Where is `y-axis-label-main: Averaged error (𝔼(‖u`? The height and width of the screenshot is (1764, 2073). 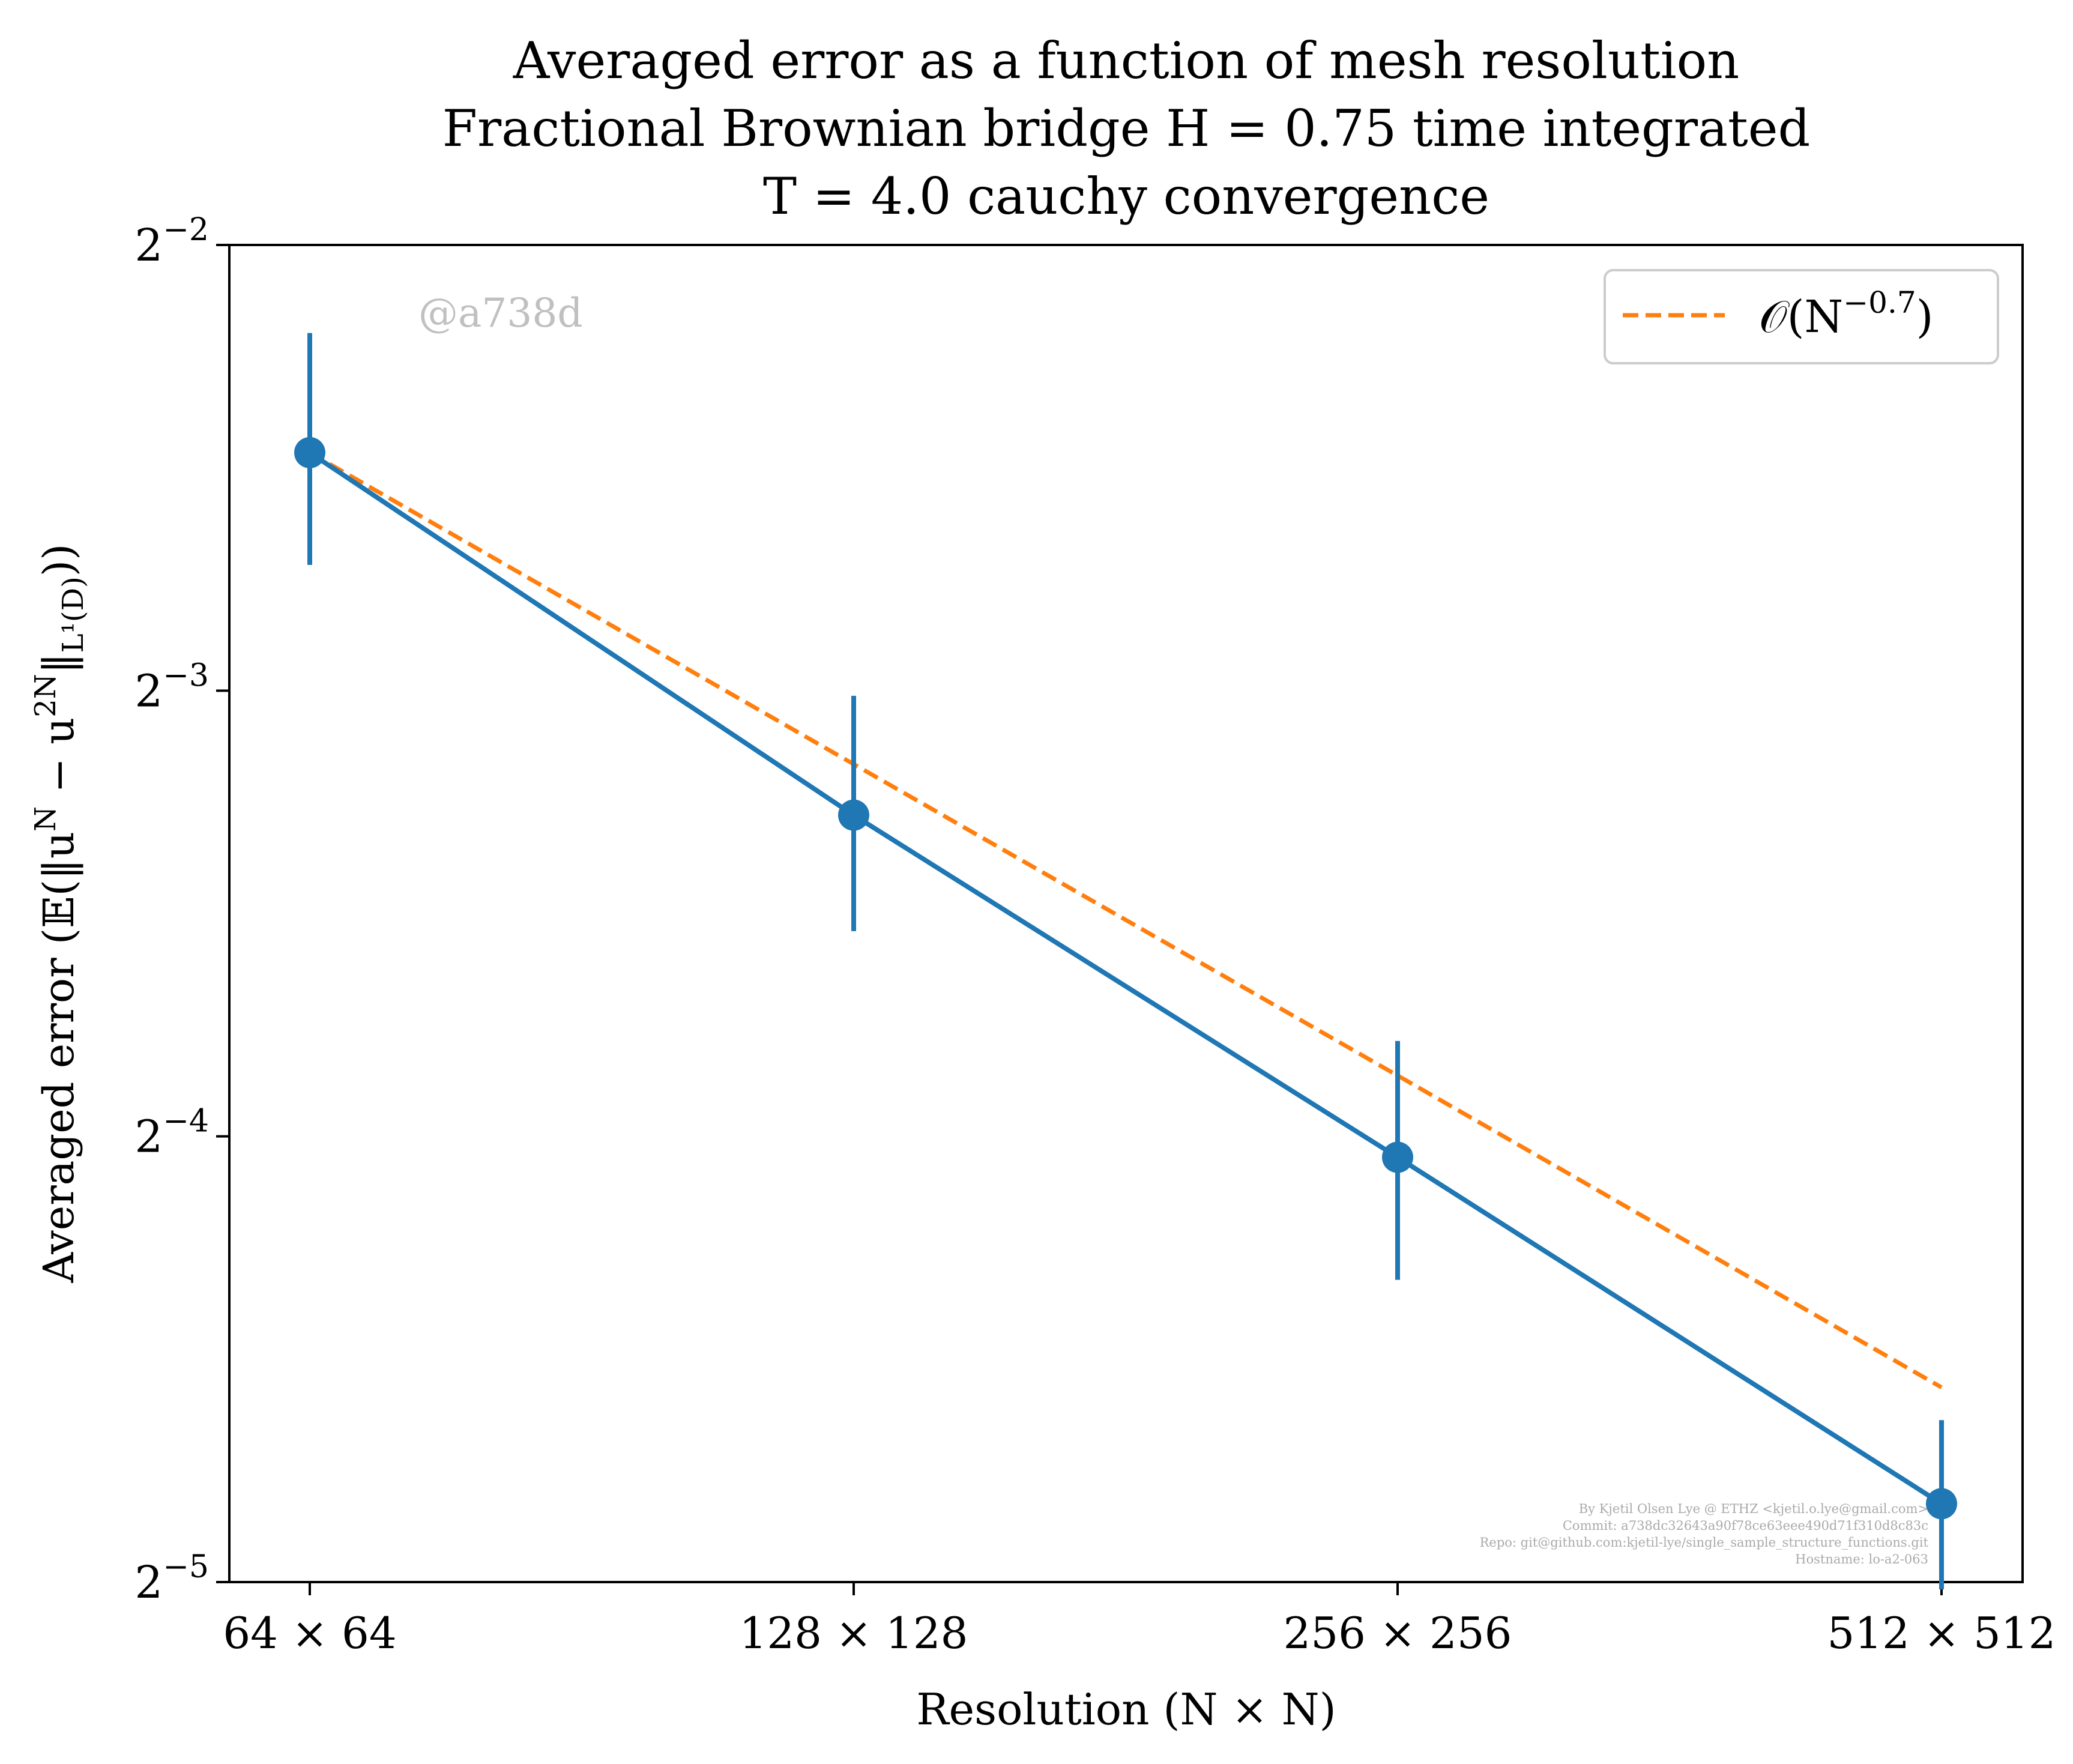
y-axis-label-main: Averaged error (𝔼(‖u is located at coordinates (58, 1057).